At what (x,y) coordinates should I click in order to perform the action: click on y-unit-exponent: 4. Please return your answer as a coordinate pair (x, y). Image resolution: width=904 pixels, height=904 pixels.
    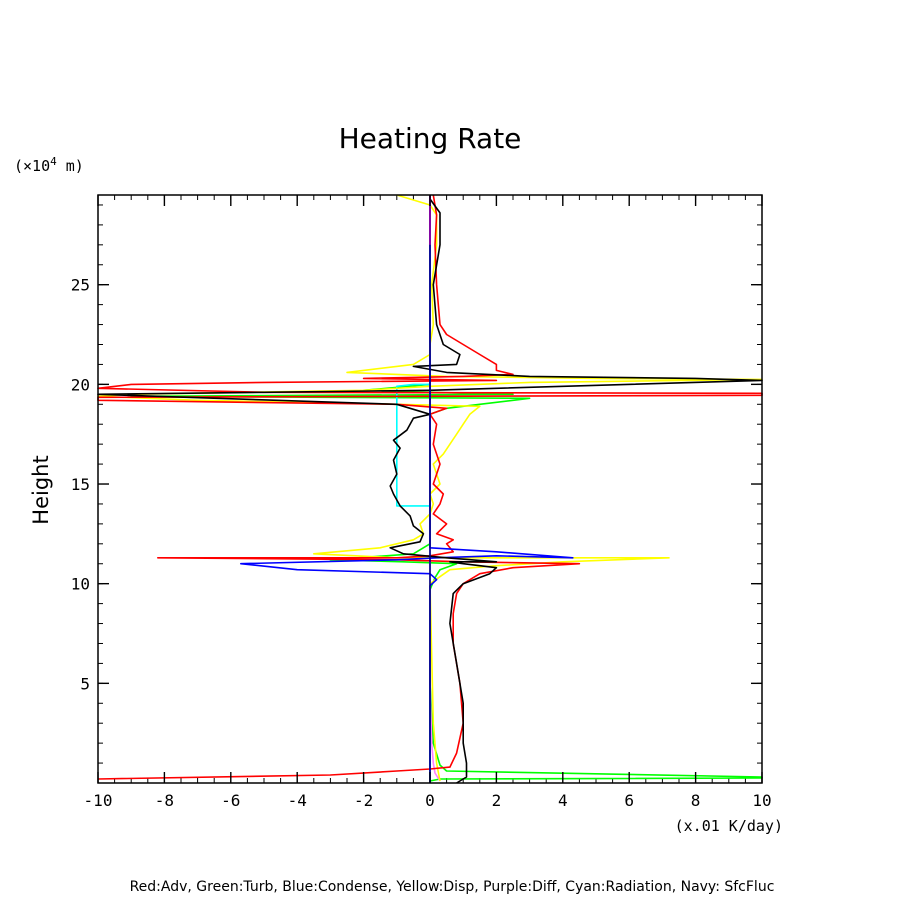
    Looking at the image, I should click on (53, 161).